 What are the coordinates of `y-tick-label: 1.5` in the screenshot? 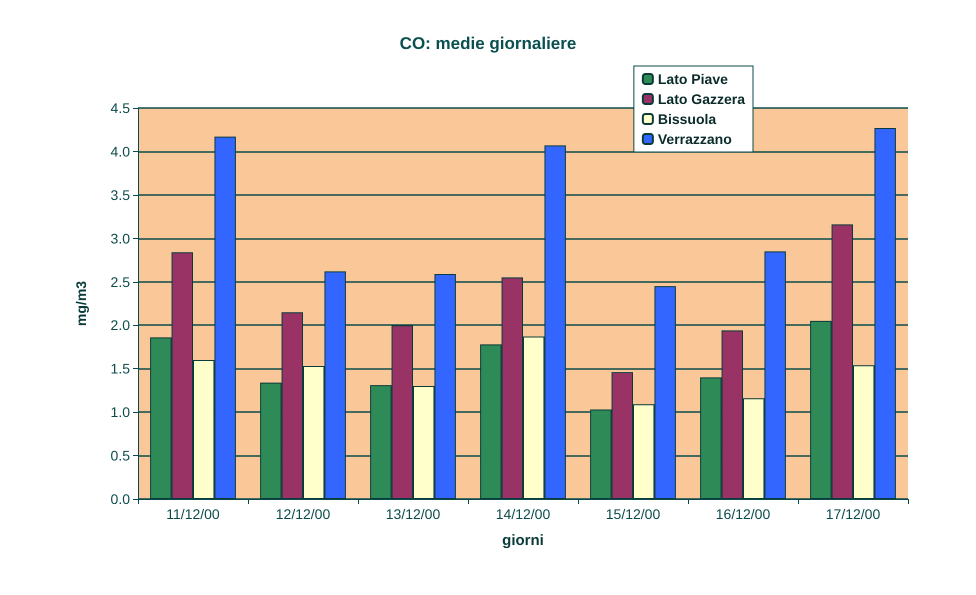 It's located at (120, 368).